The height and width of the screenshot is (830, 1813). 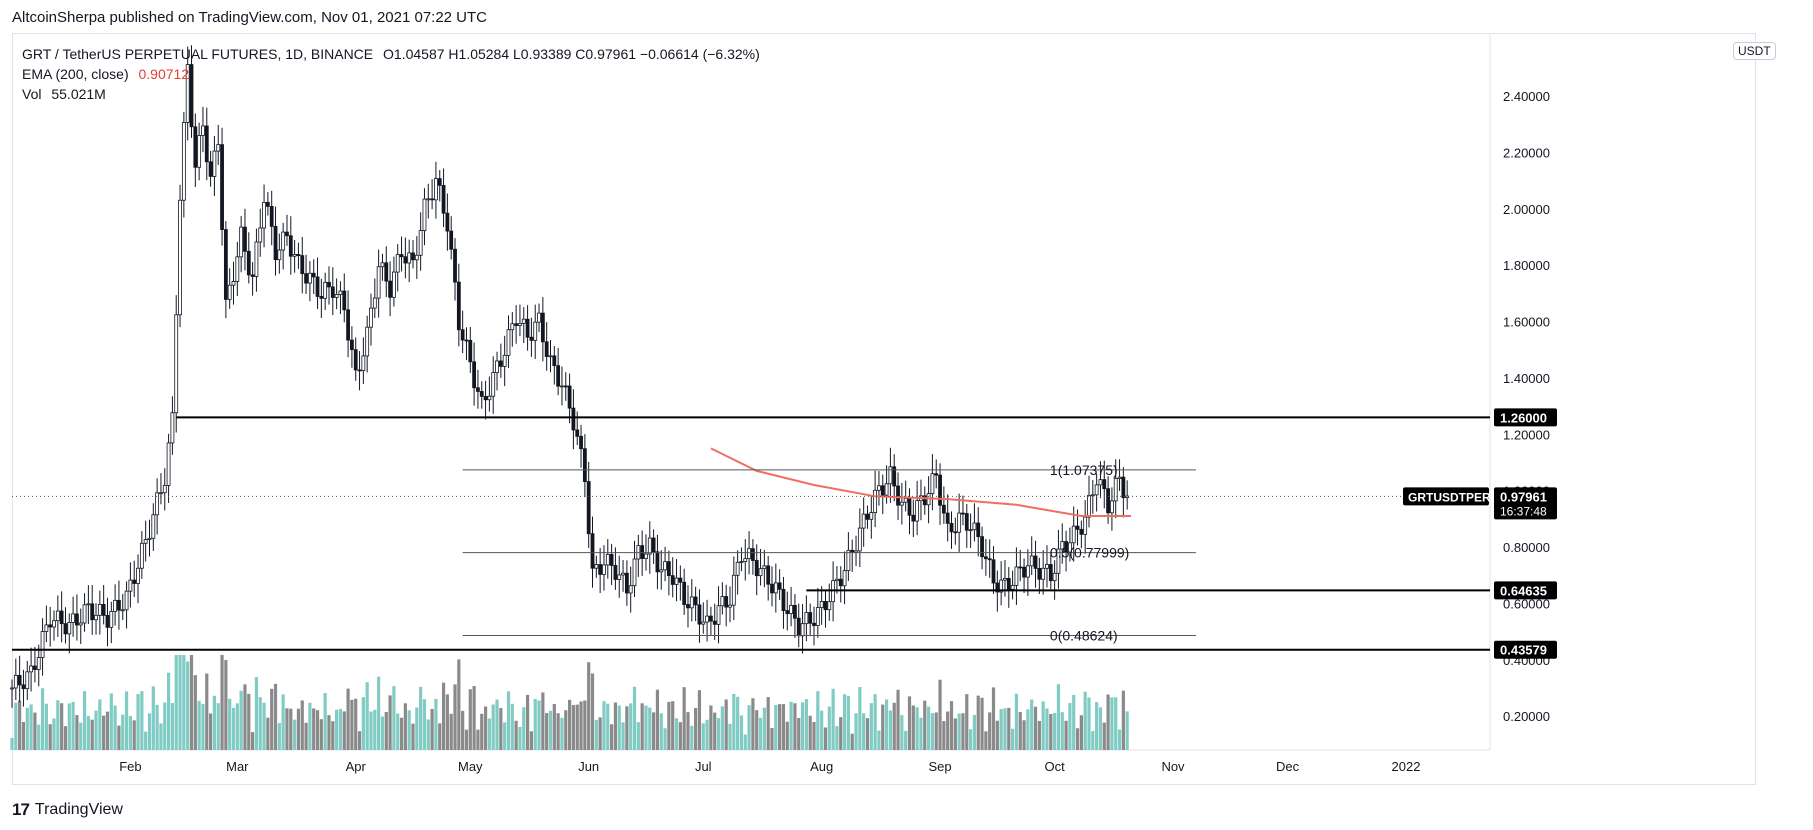 I want to click on current-price-tag, so click(x=1525, y=503).